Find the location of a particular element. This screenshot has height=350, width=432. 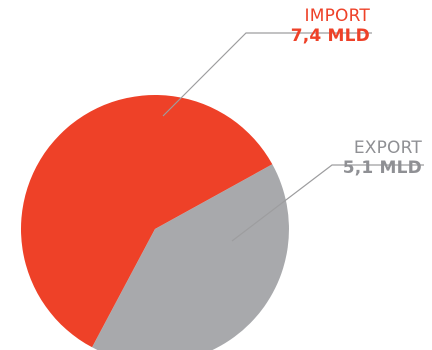

leader-line-import is located at coordinates (267, 74).